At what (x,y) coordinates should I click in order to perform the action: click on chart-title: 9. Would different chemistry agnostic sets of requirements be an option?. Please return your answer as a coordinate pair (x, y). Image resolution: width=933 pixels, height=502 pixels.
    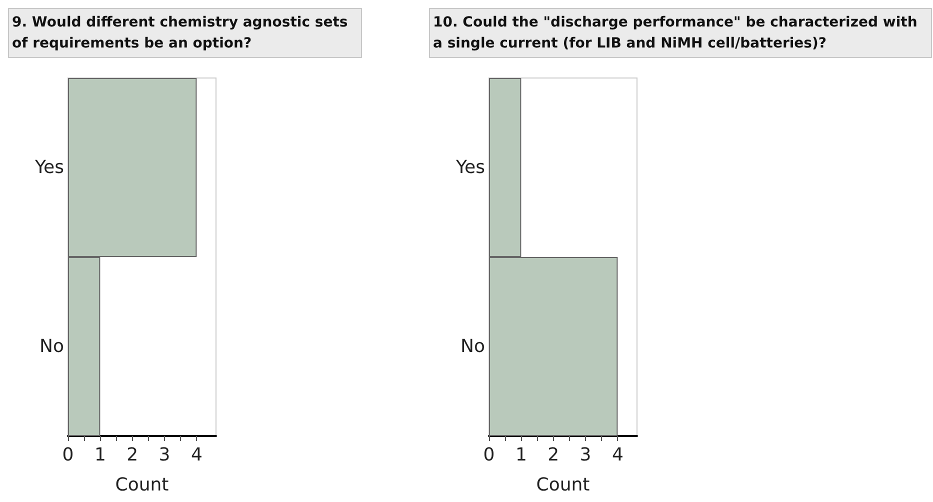
    Looking at the image, I should click on (182, 33).